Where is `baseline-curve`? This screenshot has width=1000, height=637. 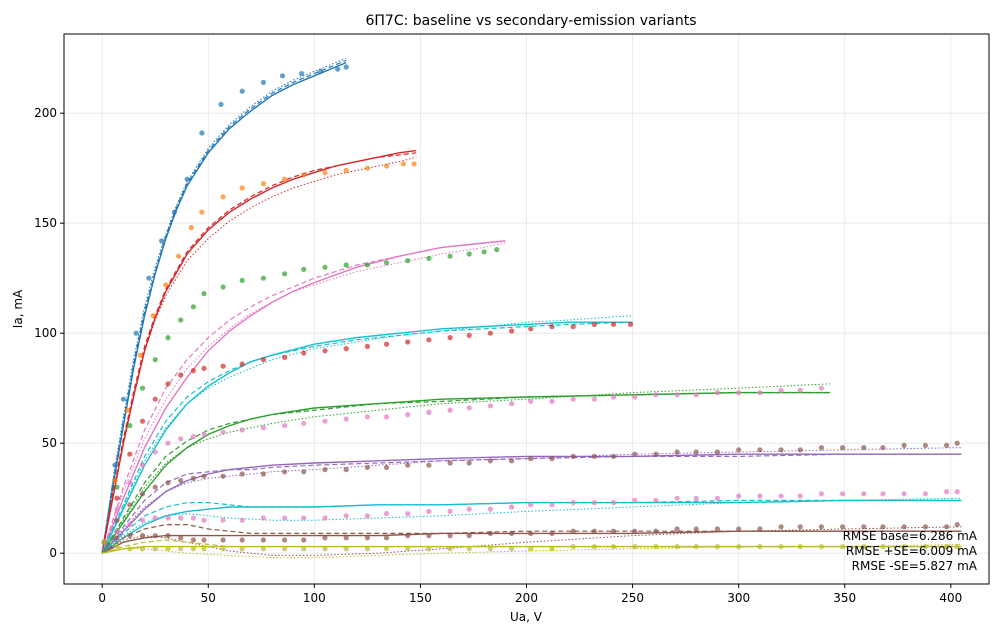
baseline-curve is located at coordinates (531, 503).